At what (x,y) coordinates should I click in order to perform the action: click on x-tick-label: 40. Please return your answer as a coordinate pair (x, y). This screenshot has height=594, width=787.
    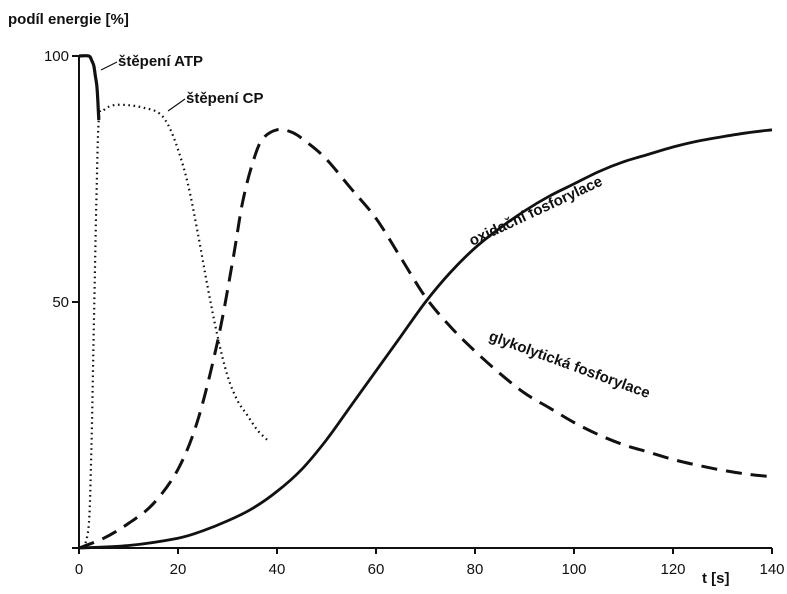
    Looking at the image, I should click on (277, 569).